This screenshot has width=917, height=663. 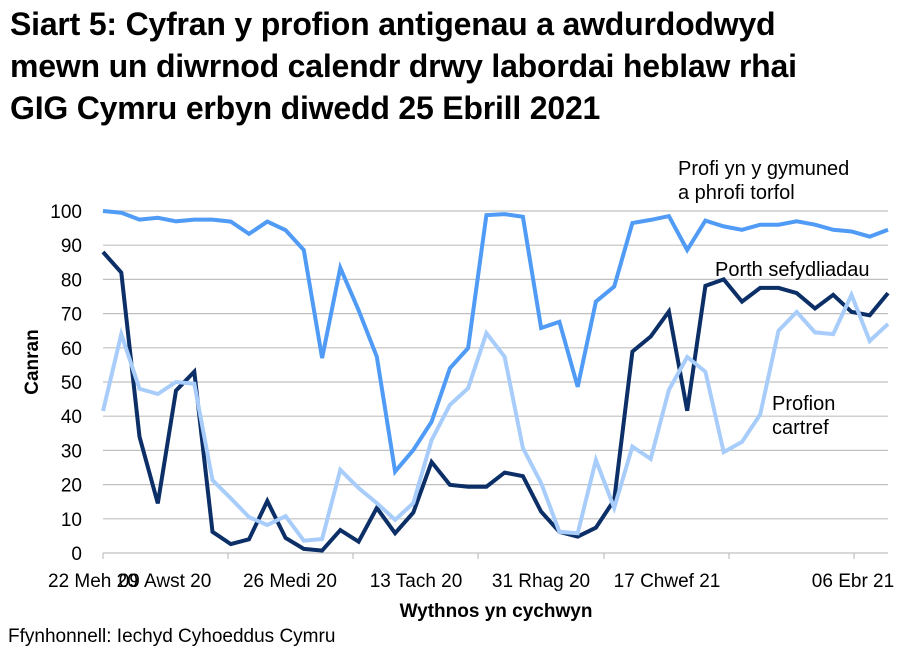 What do you see at coordinates (495, 555) in the screenshot?
I see `x-axis` at bounding box center [495, 555].